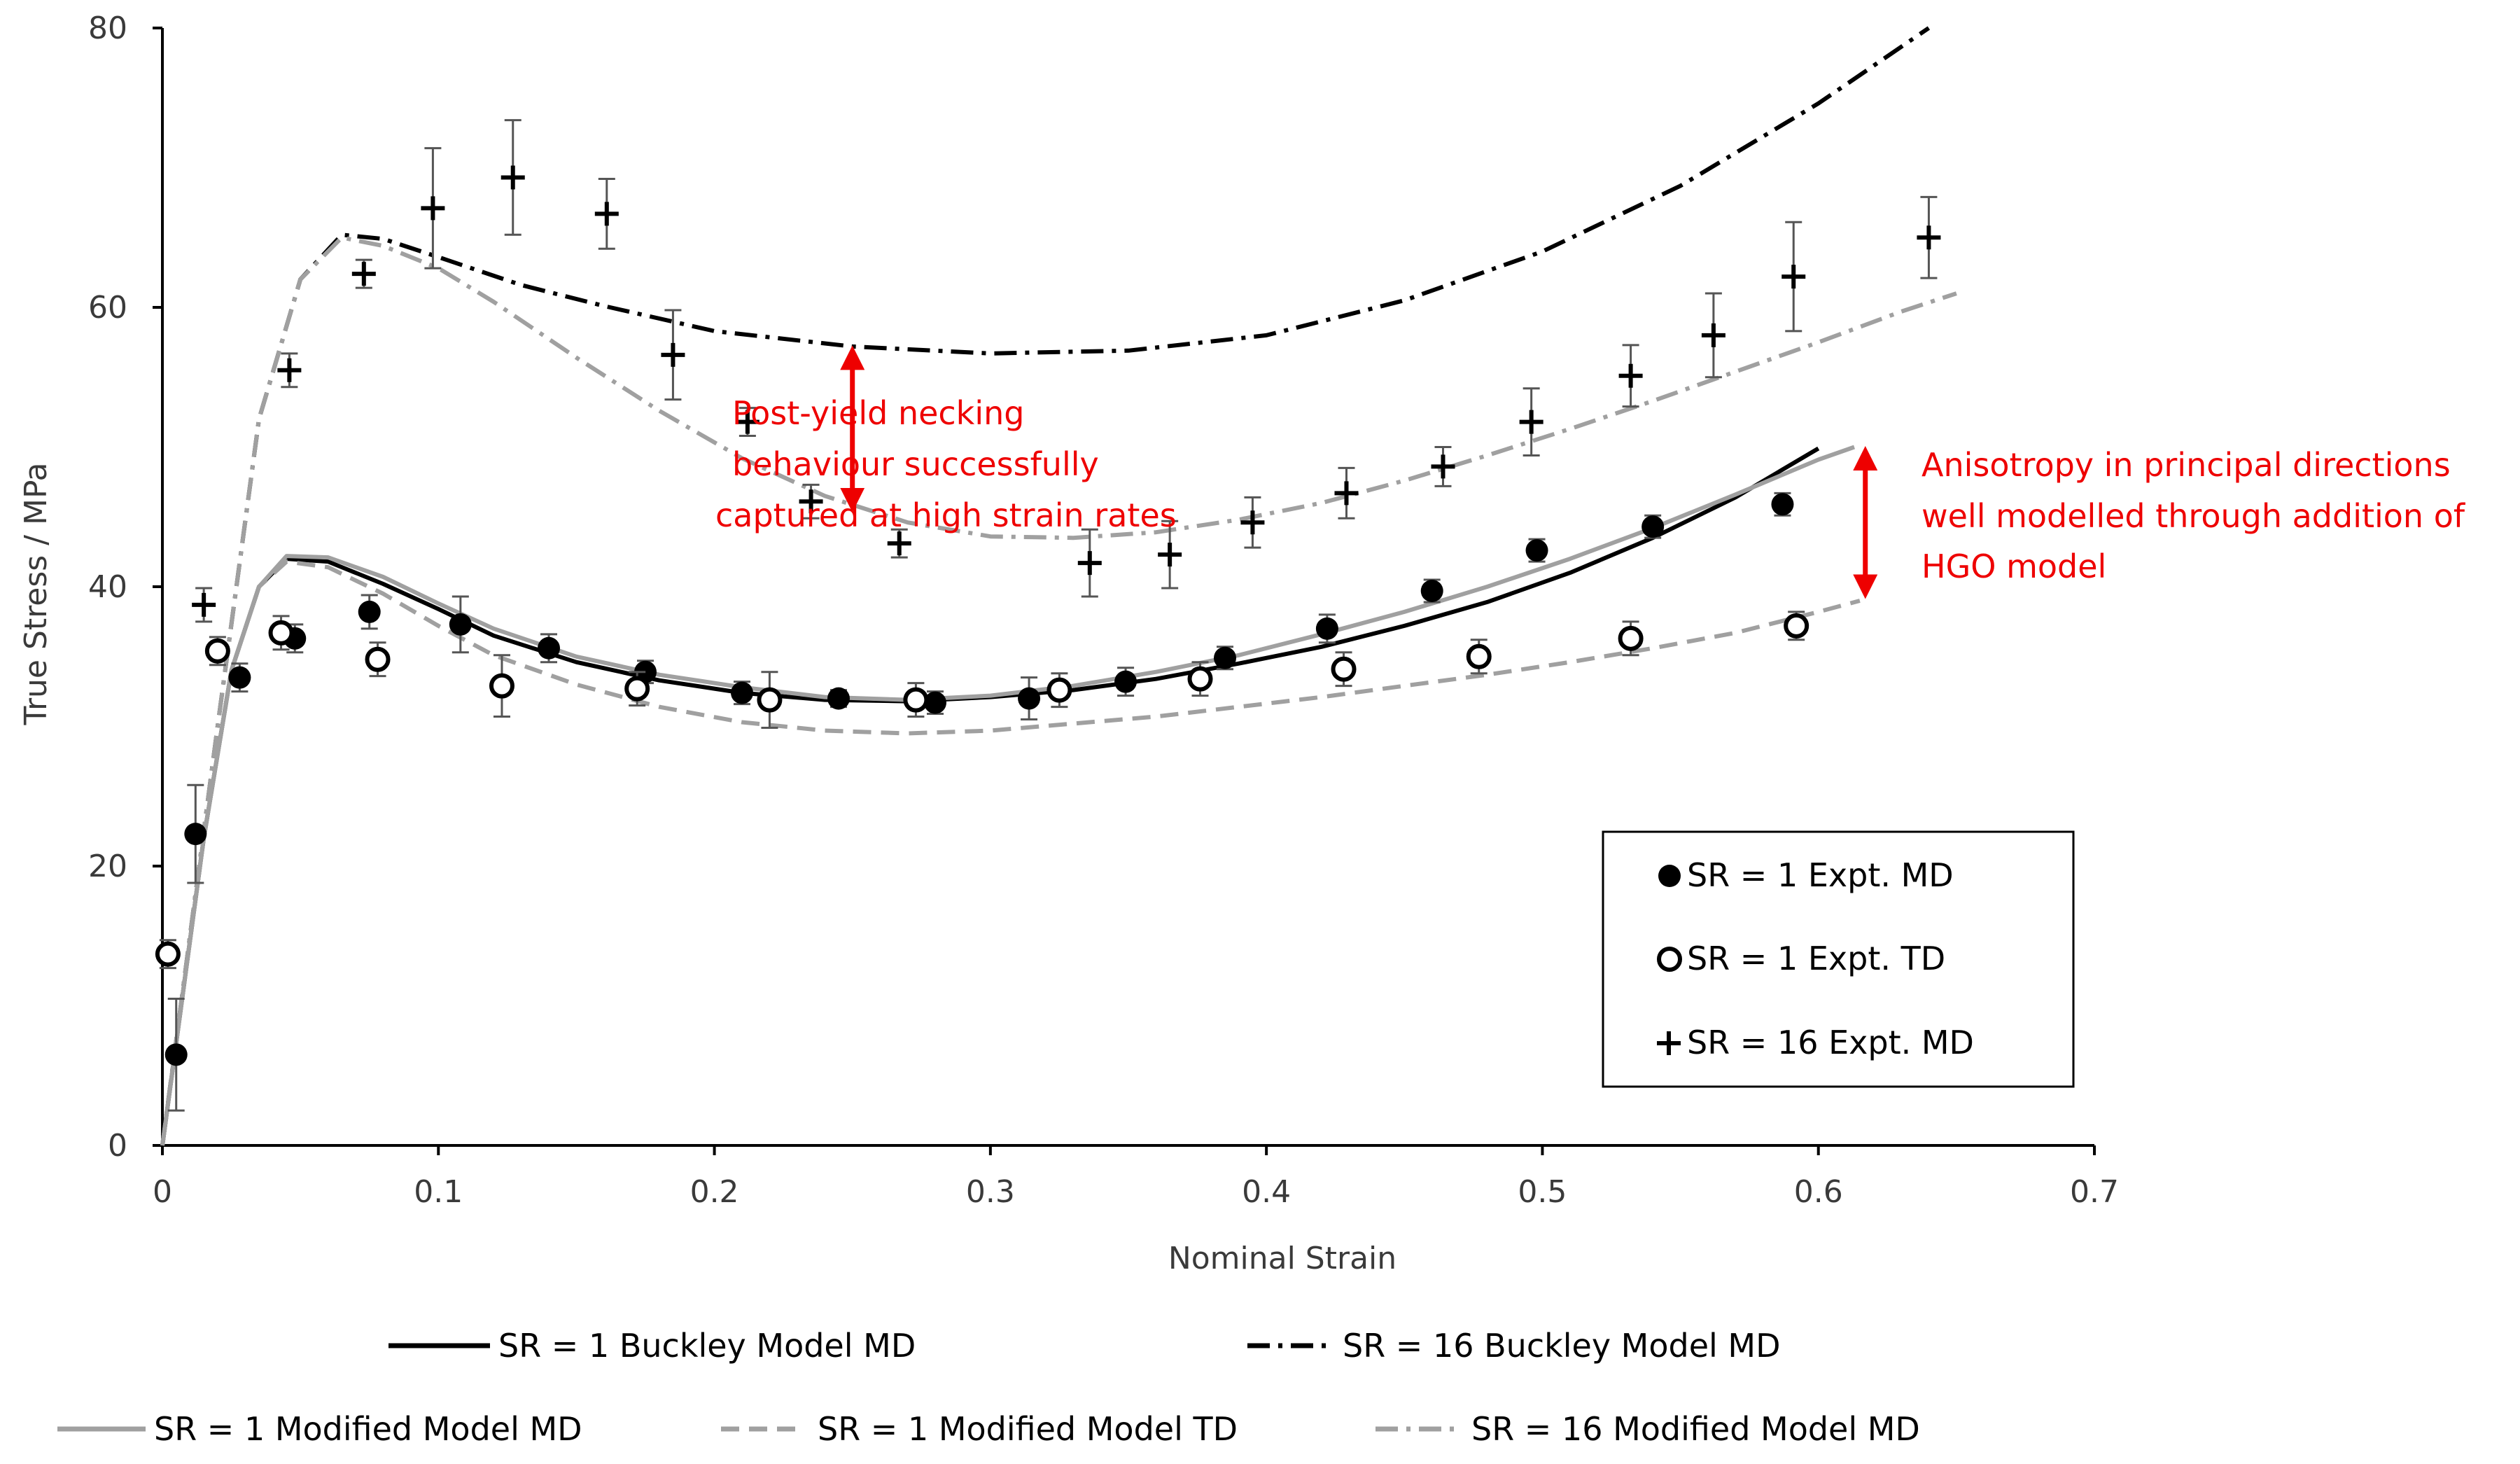 This screenshot has height=1464, width=2520. I want to click on x-tick-label: 0.1, so click(438, 1192).